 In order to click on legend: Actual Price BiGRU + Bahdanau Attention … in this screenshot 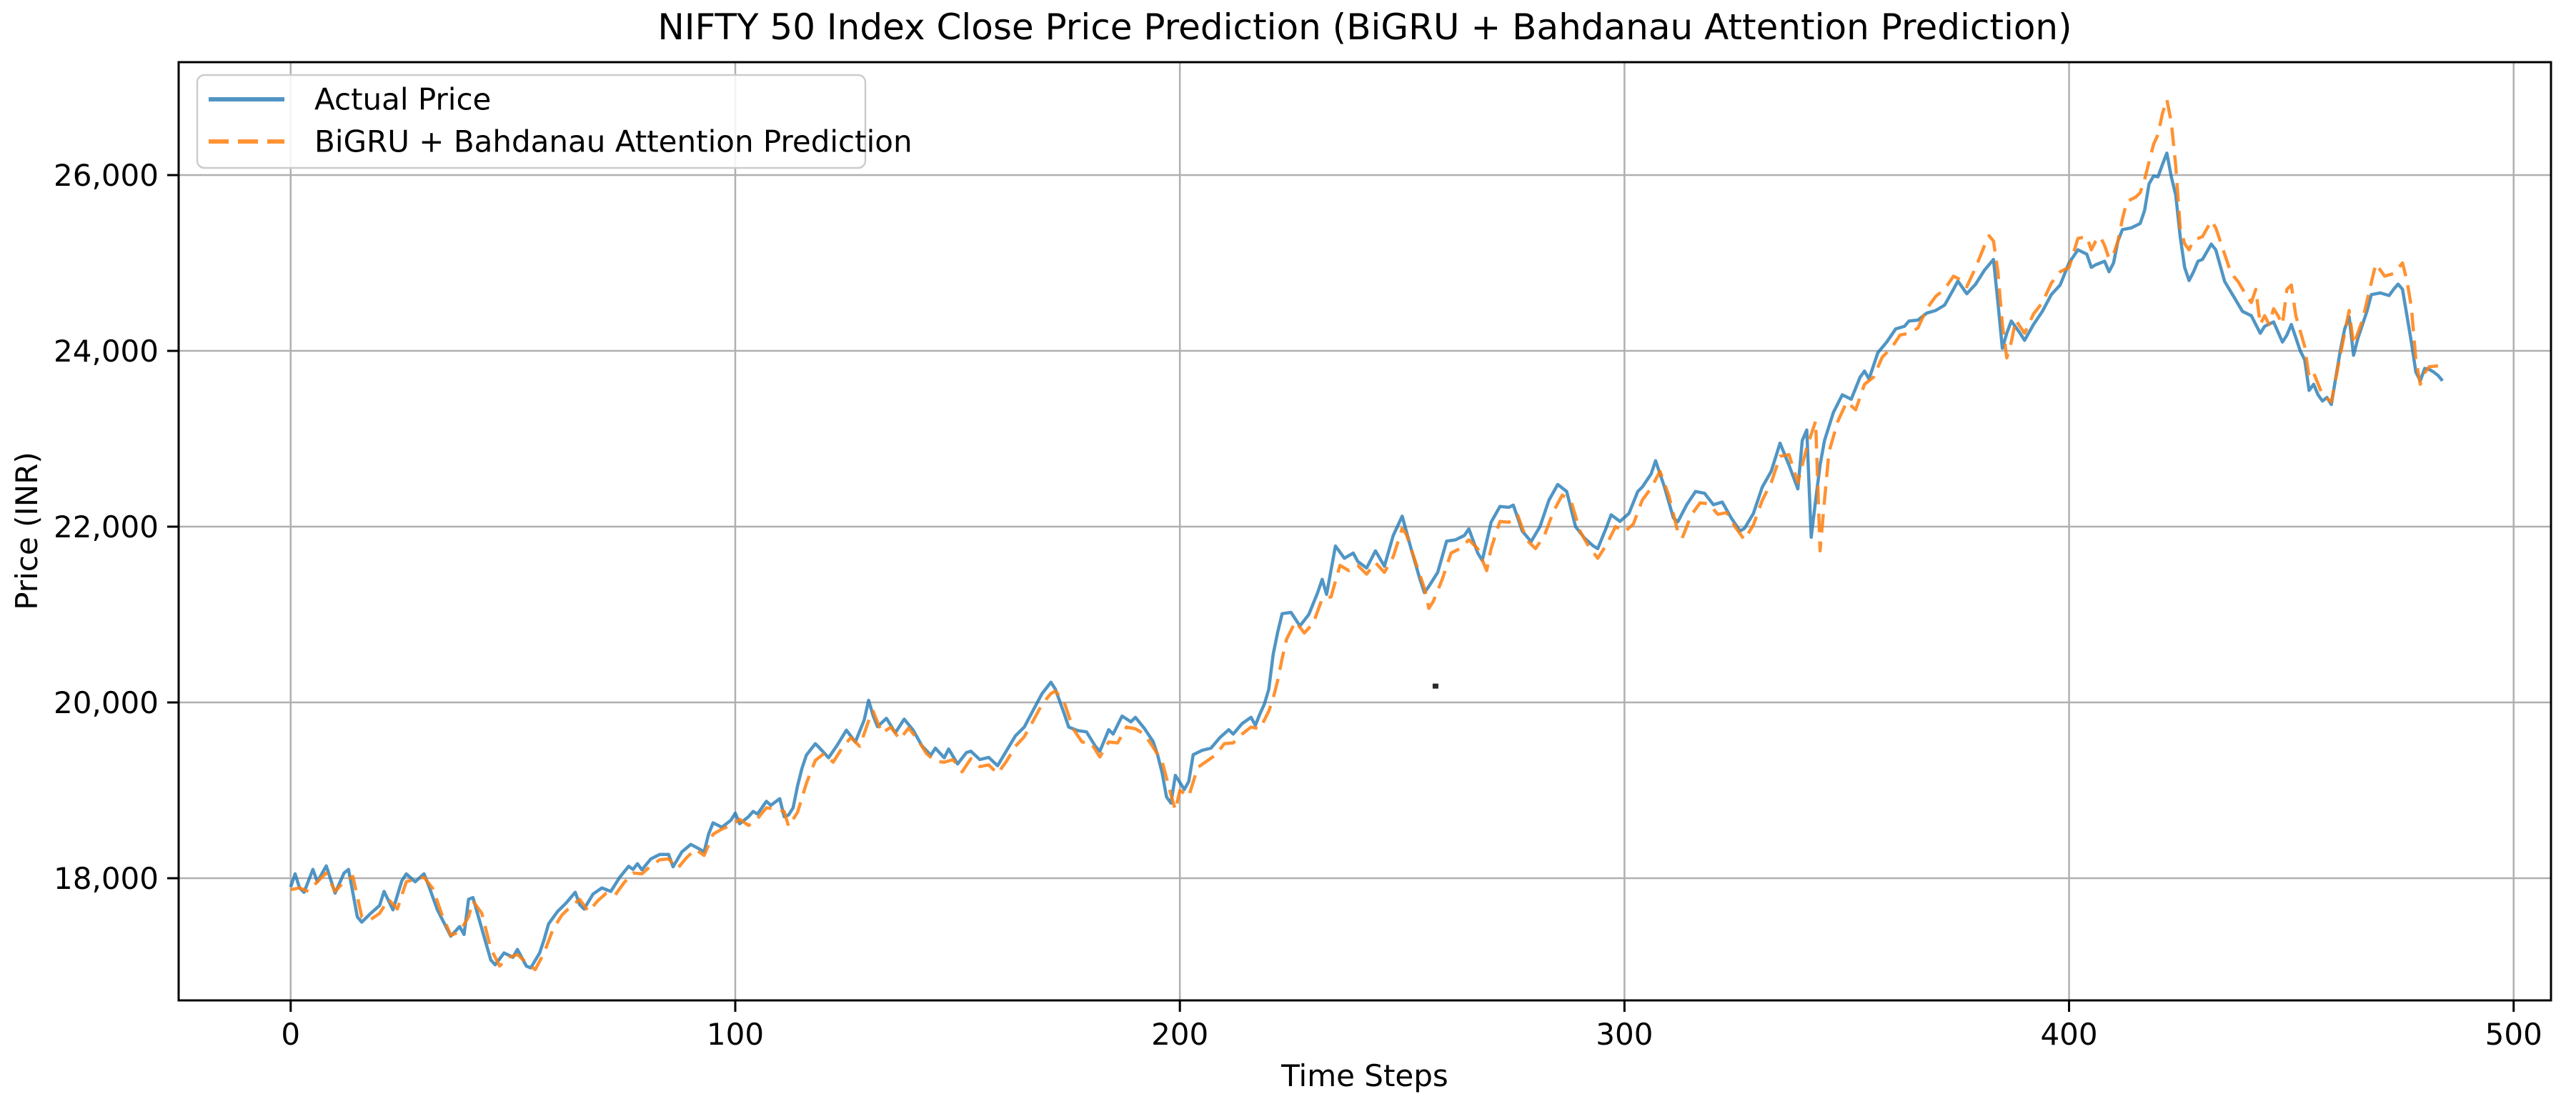, I will do `click(554, 121)`.